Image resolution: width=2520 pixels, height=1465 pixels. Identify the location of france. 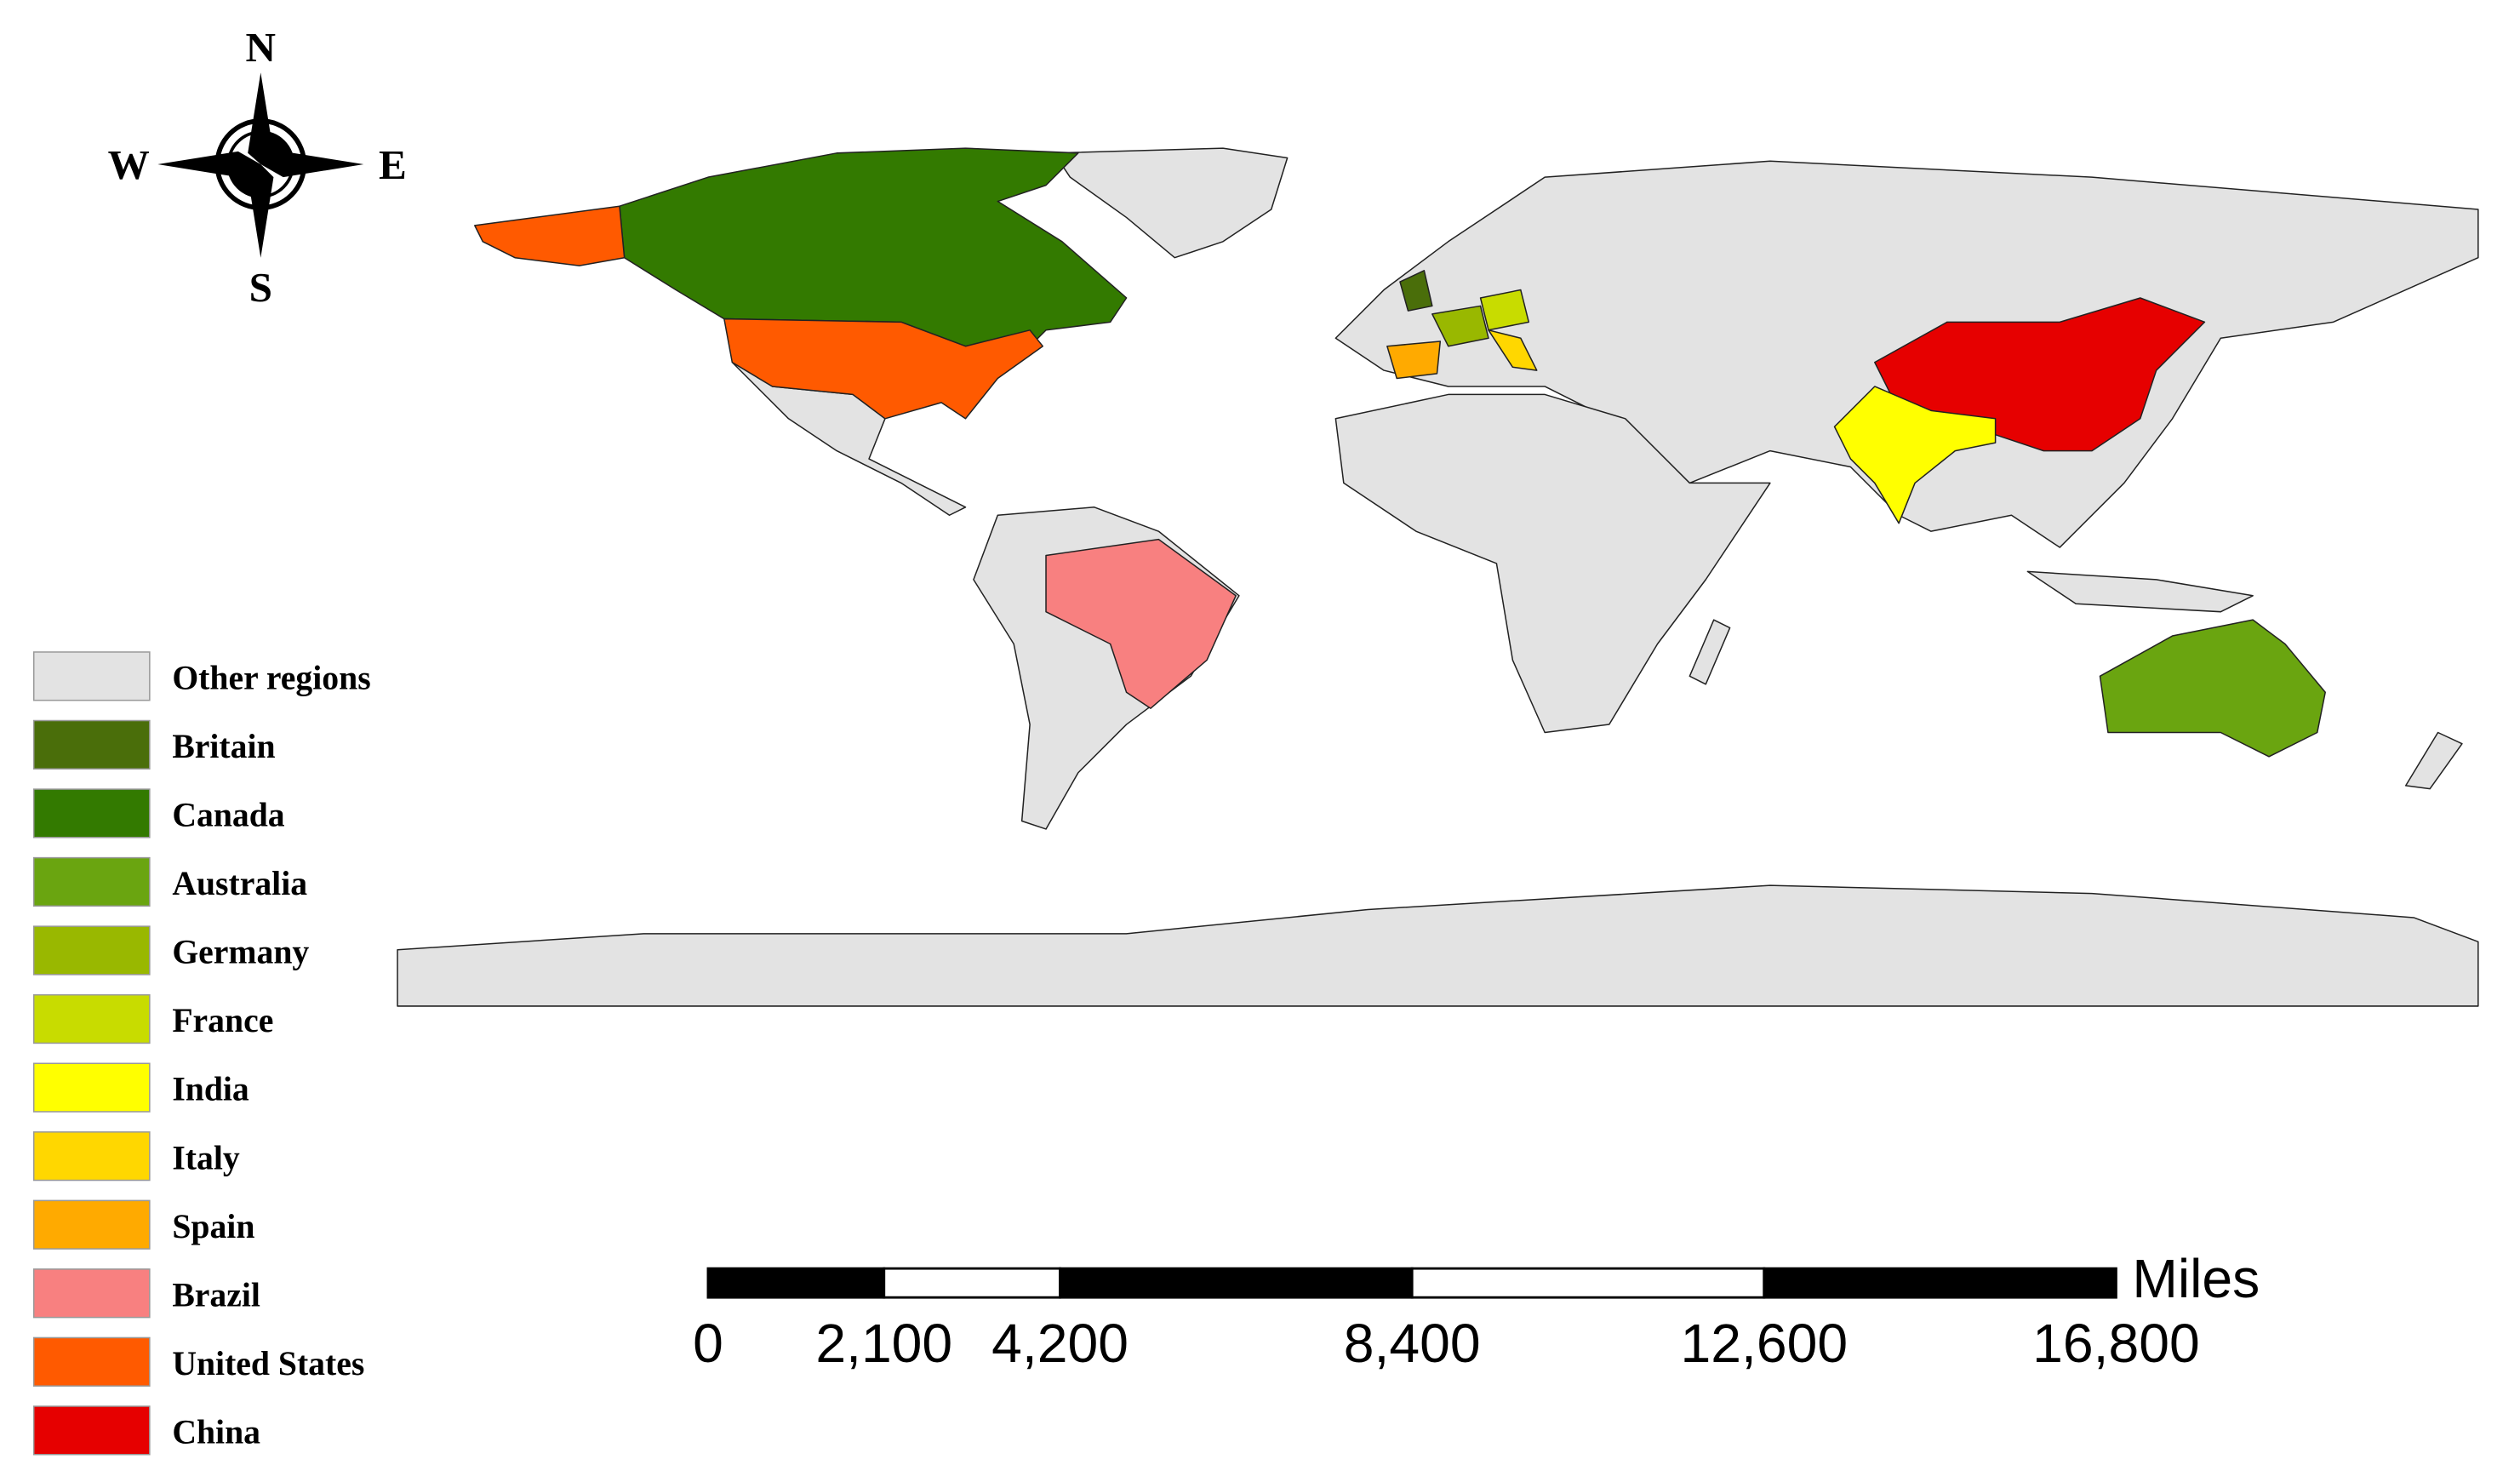
(1505, 310).